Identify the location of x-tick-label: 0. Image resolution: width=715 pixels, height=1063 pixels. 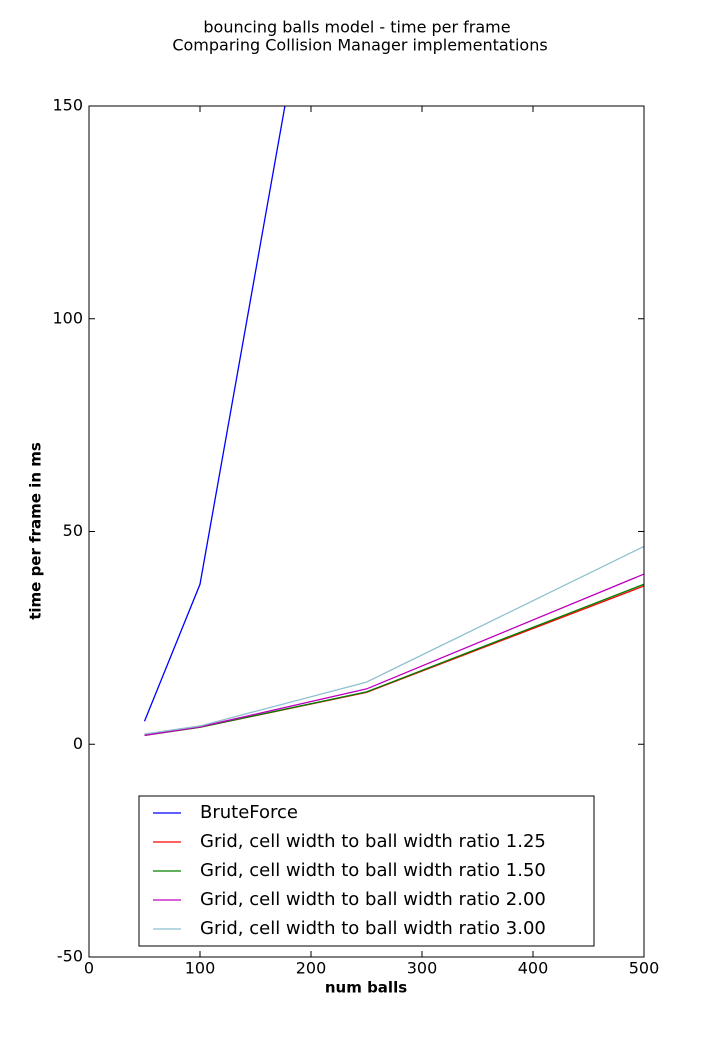
(89, 968).